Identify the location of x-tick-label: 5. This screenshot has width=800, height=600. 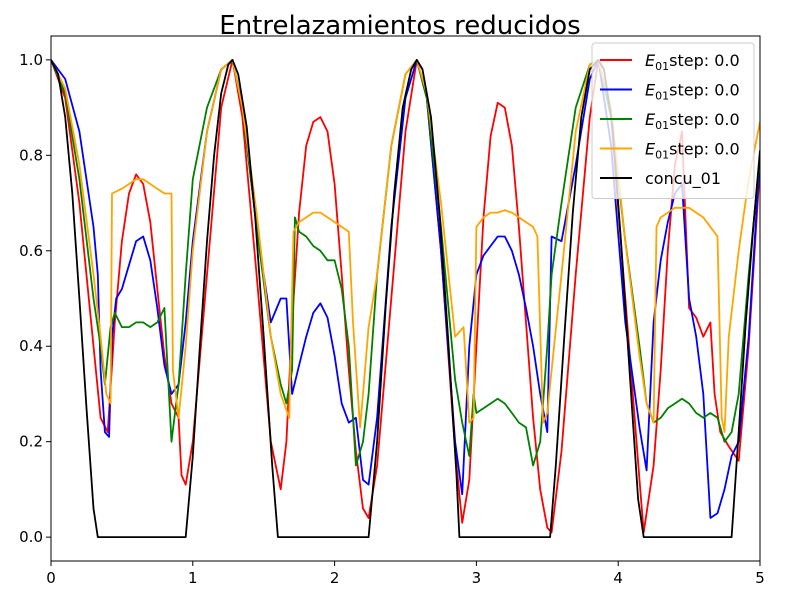
(760, 578).